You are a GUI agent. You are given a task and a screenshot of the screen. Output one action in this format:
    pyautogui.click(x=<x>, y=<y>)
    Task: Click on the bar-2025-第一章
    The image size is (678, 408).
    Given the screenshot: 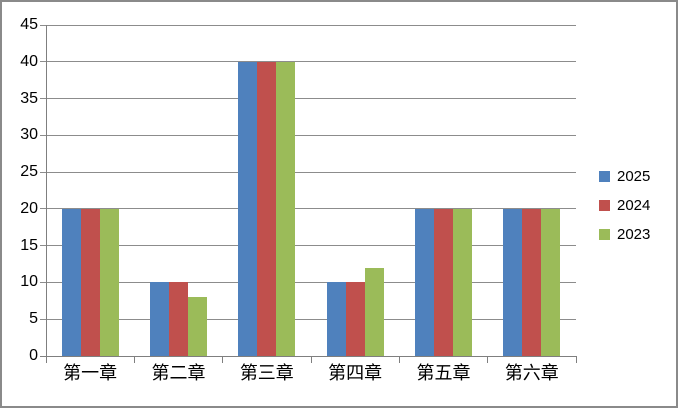 What is the action you would take?
    pyautogui.click(x=71, y=282)
    